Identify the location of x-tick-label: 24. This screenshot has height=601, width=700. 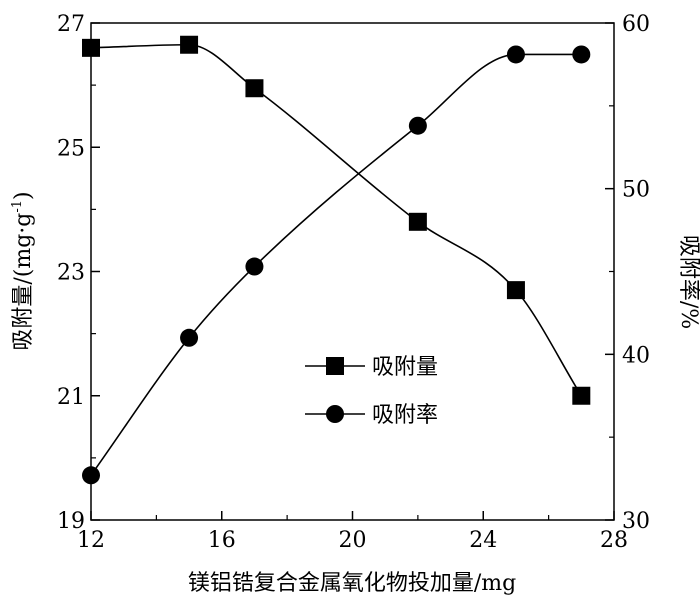
(483, 540).